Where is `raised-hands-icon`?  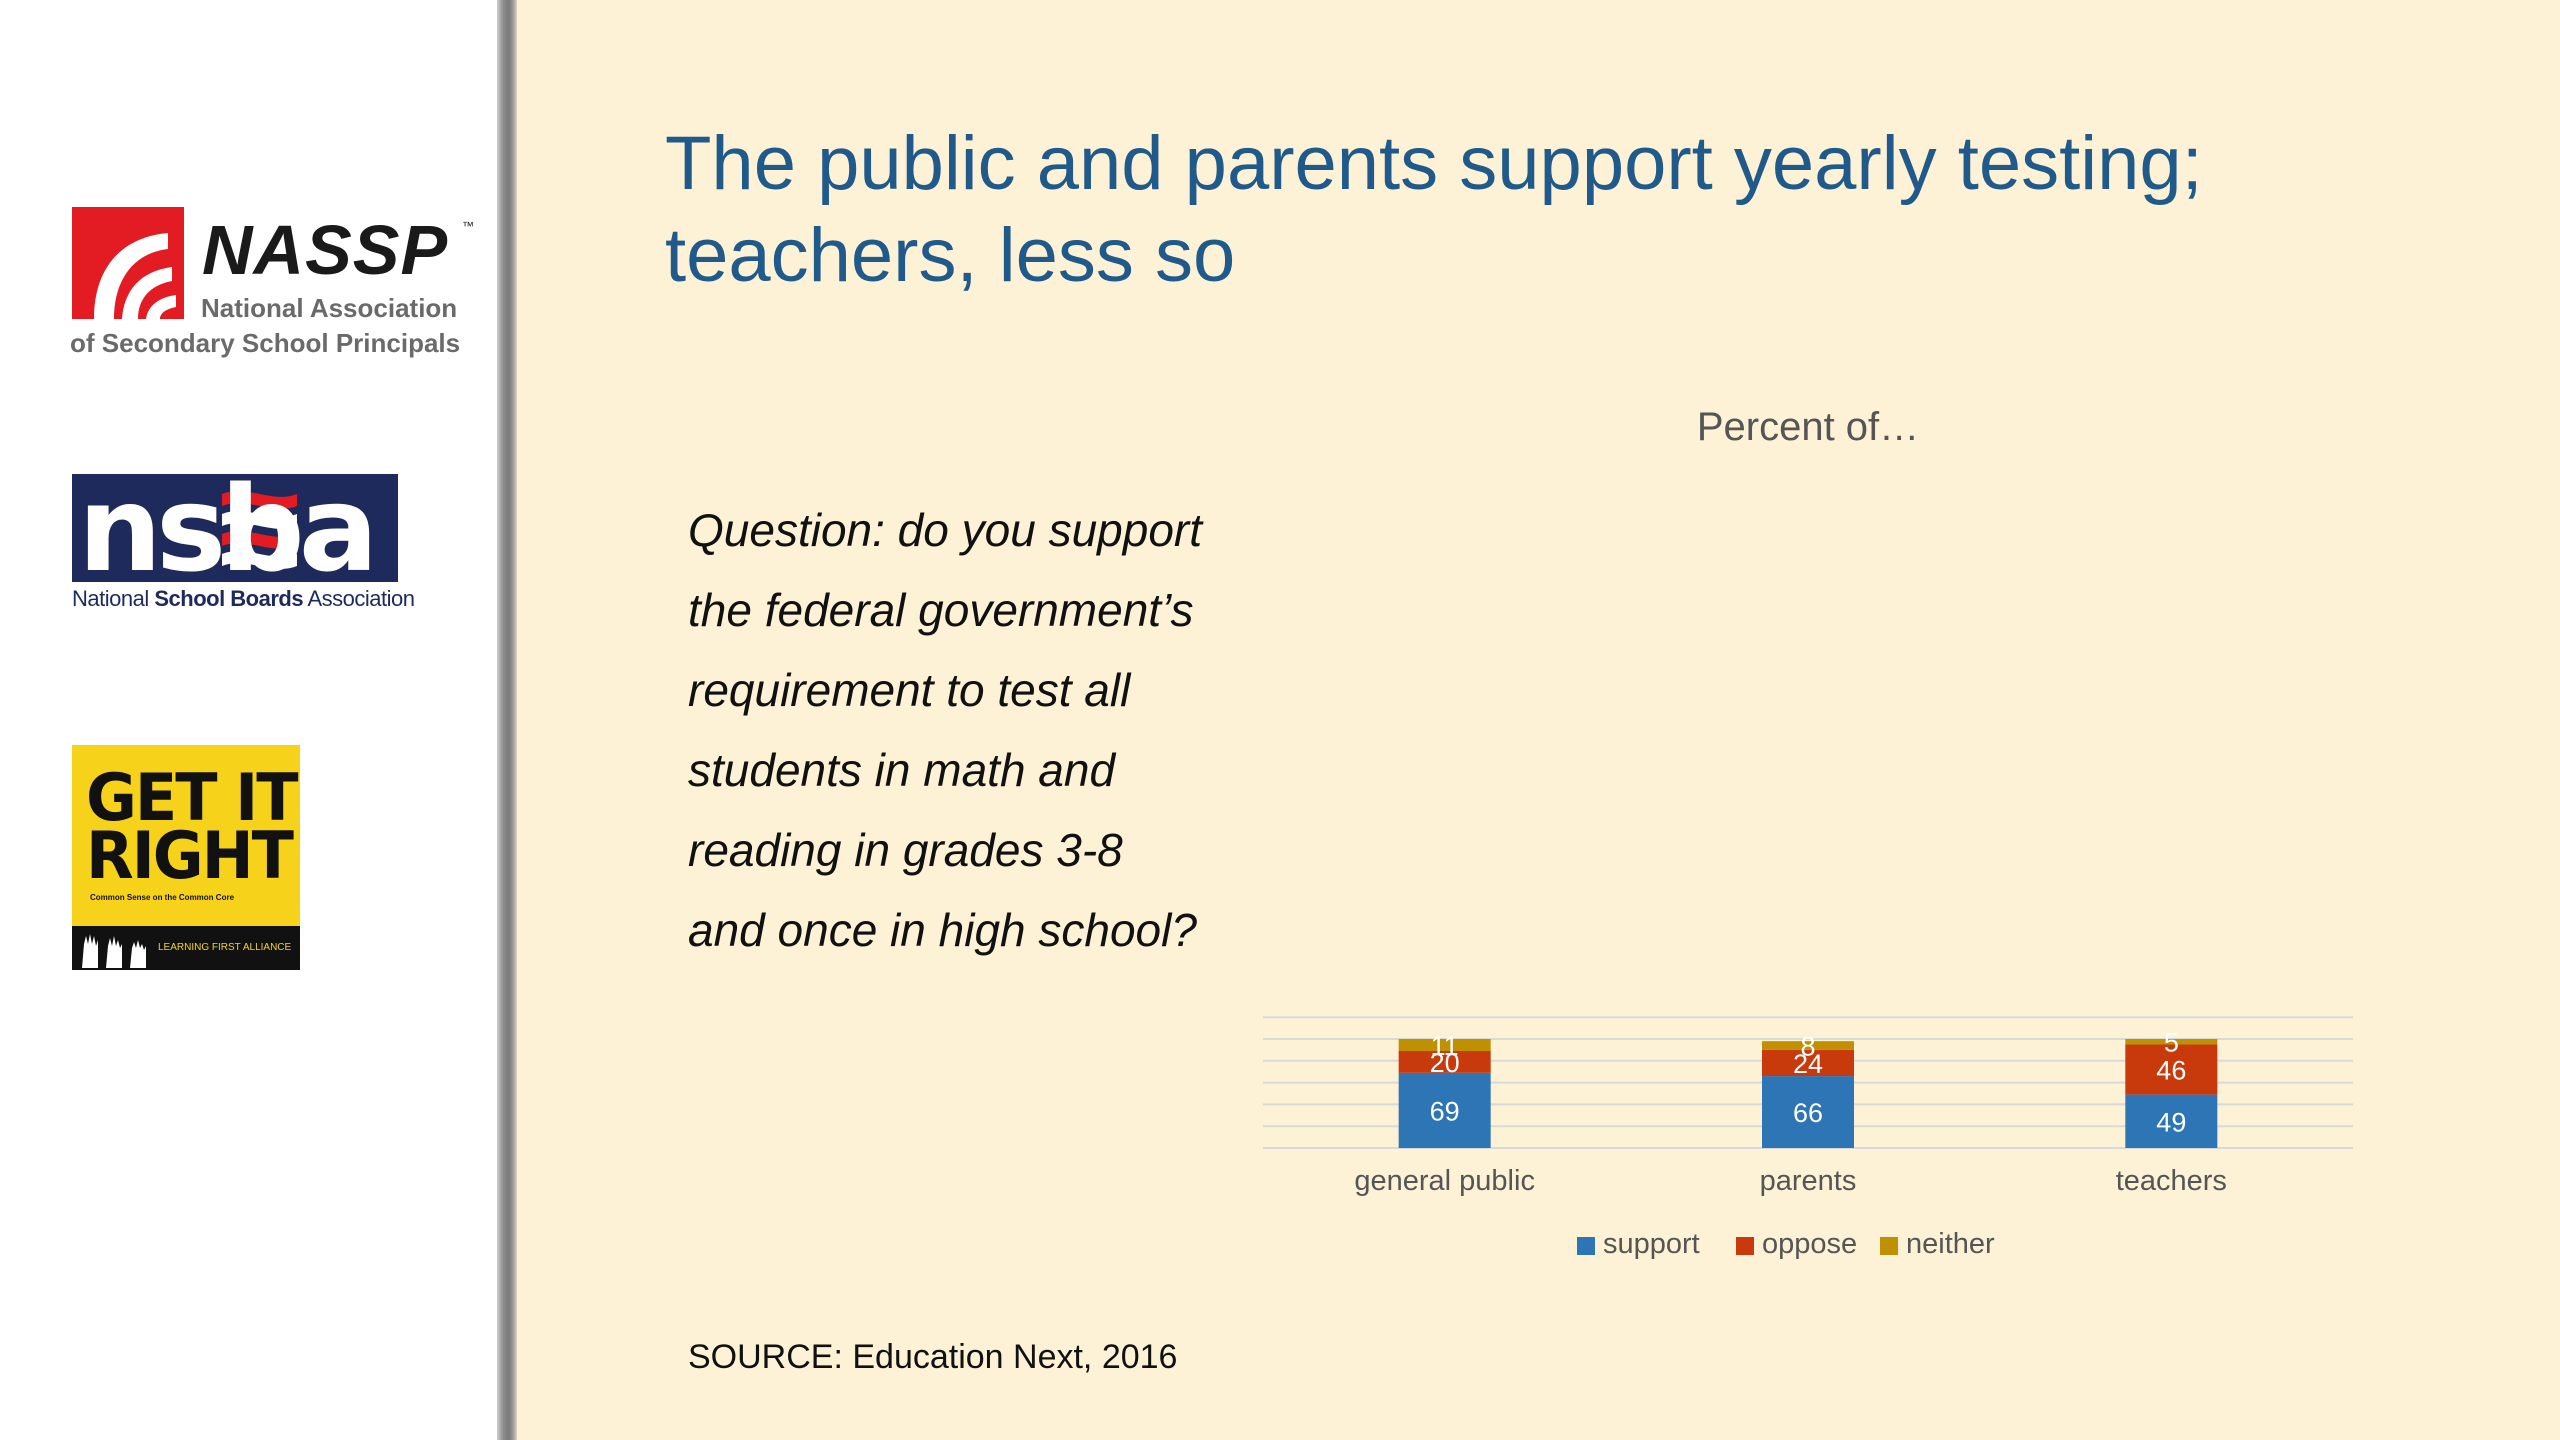 raised-hands-icon is located at coordinates (114, 951).